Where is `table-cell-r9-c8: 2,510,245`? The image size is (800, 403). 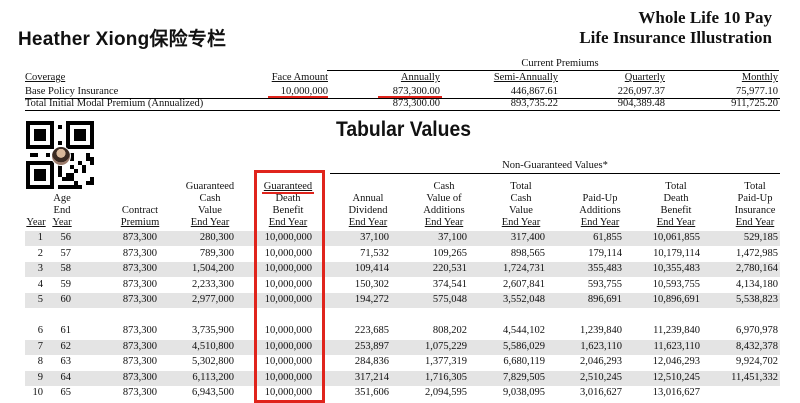
table-cell-r9-c8: 2,510,245 is located at coordinates (601, 377).